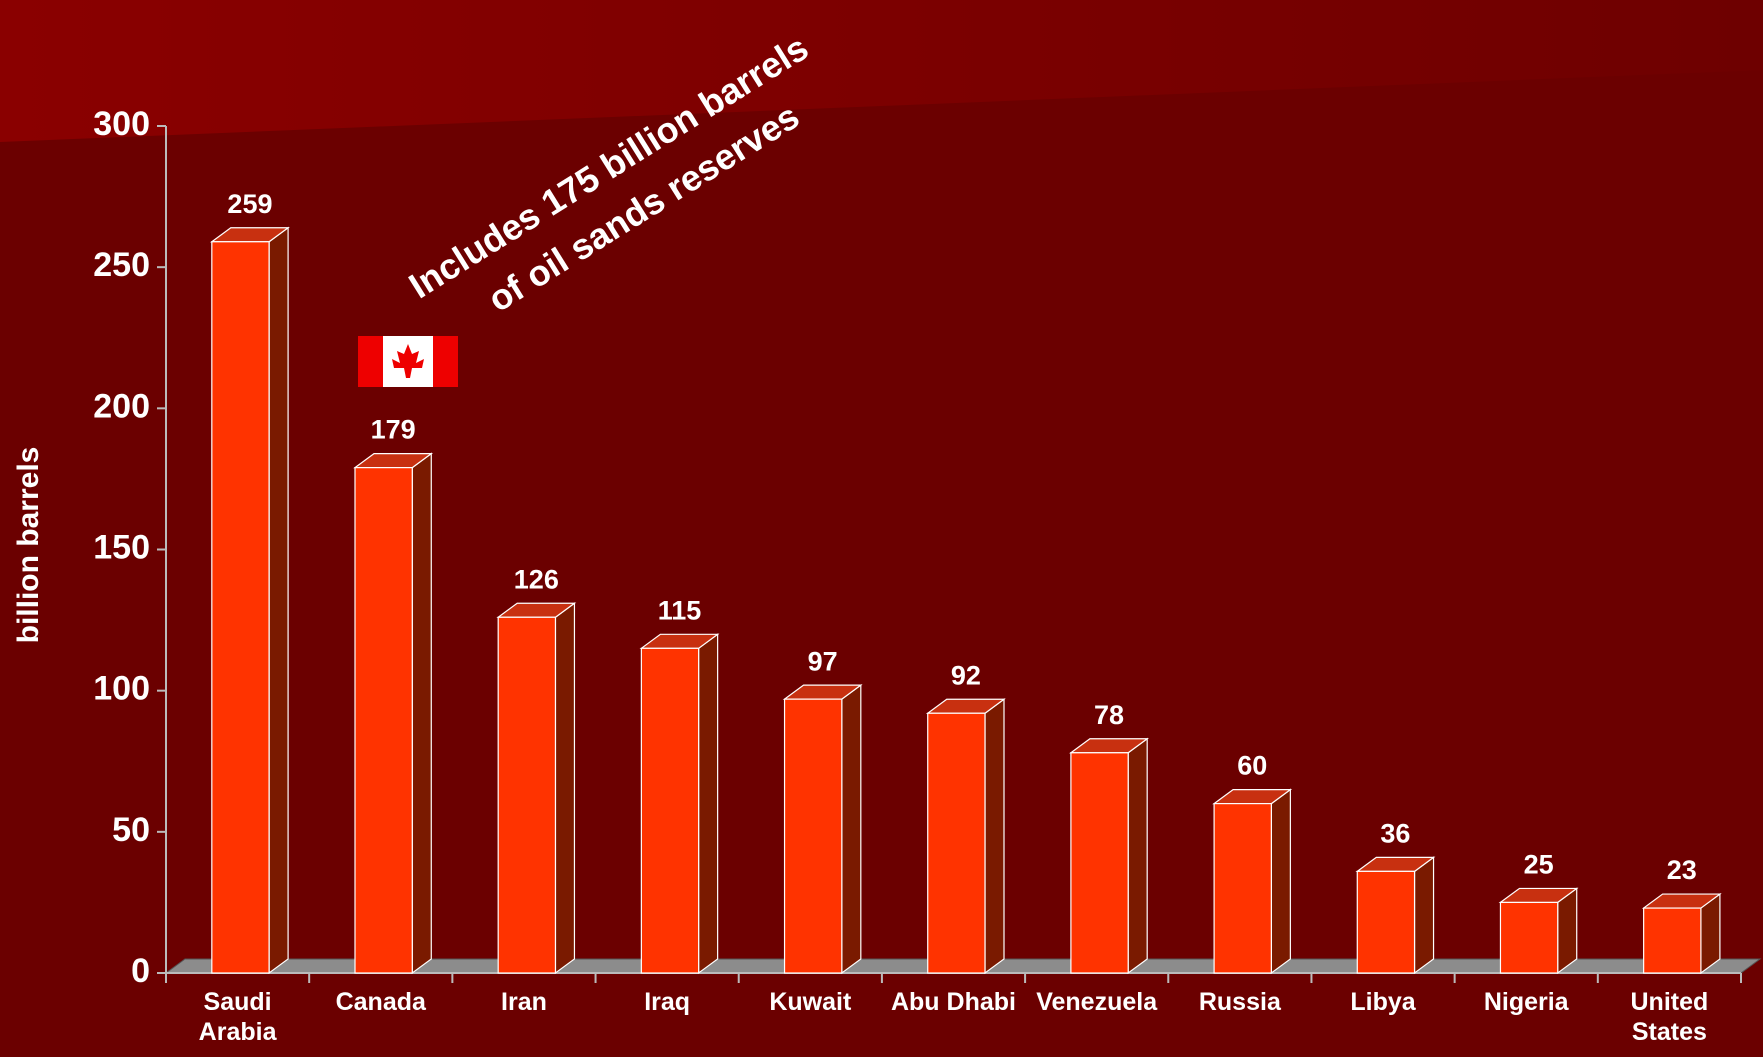  Describe the element at coordinates (121, 689) in the screenshot. I see `y-tick-label: 100` at that location.